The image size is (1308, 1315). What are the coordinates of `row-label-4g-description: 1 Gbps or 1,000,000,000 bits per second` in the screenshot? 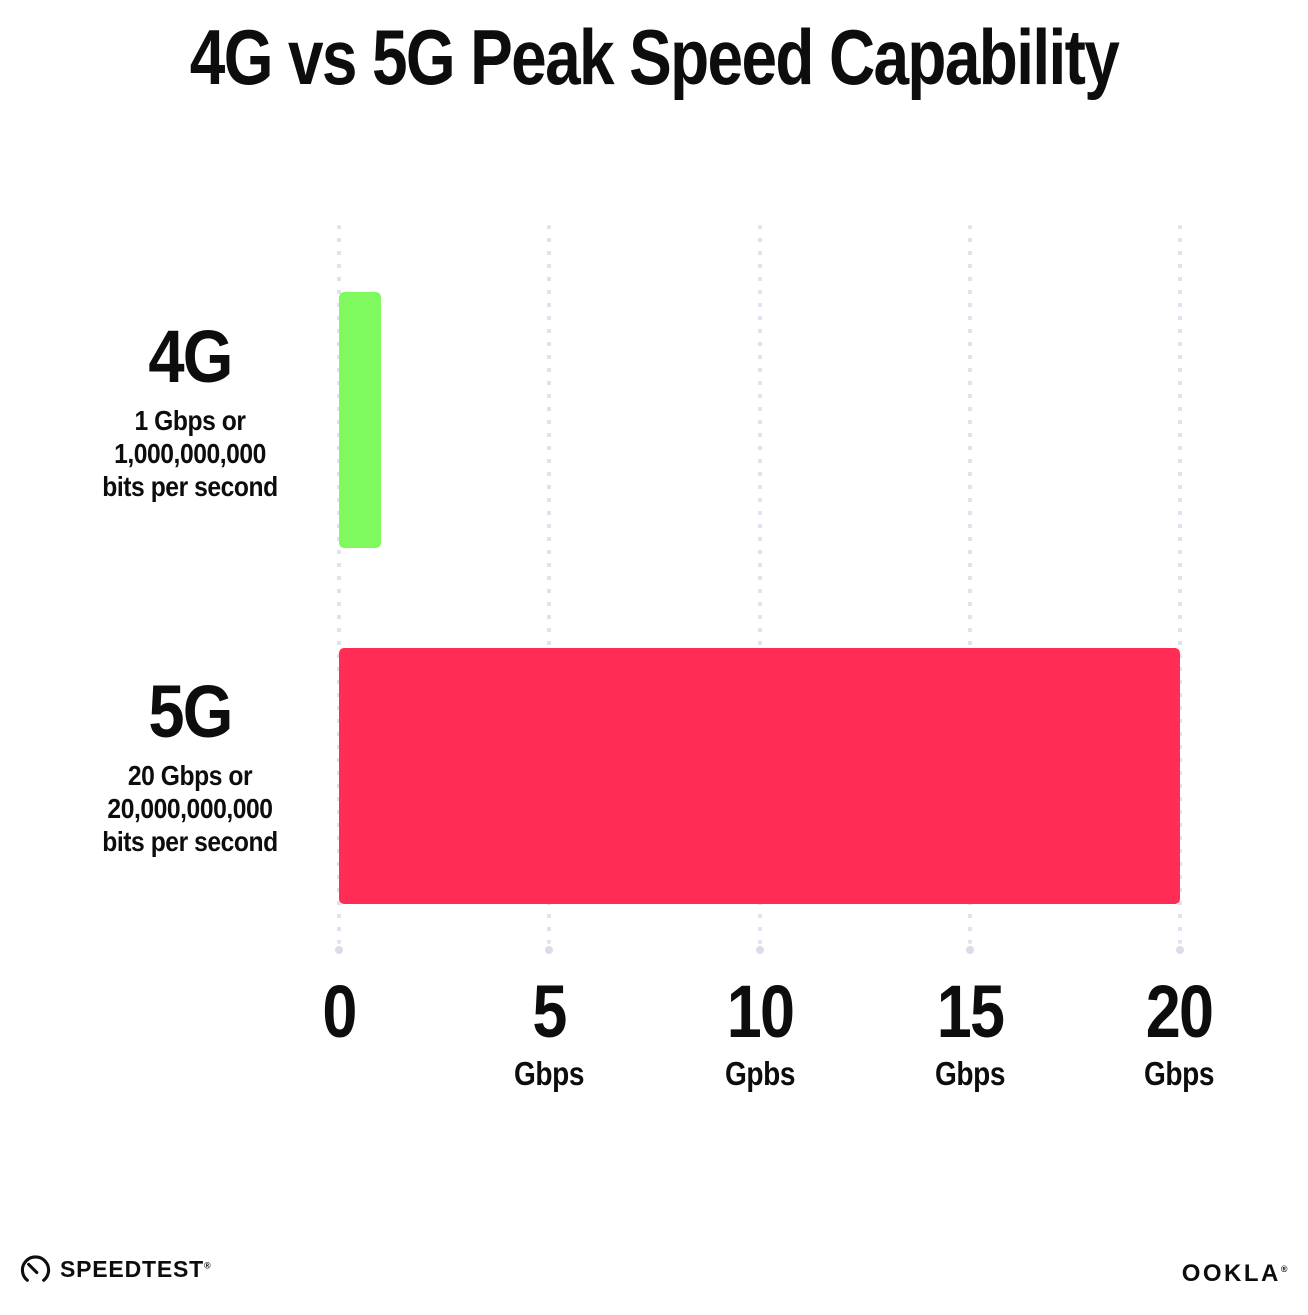 It's located at (190, 453).